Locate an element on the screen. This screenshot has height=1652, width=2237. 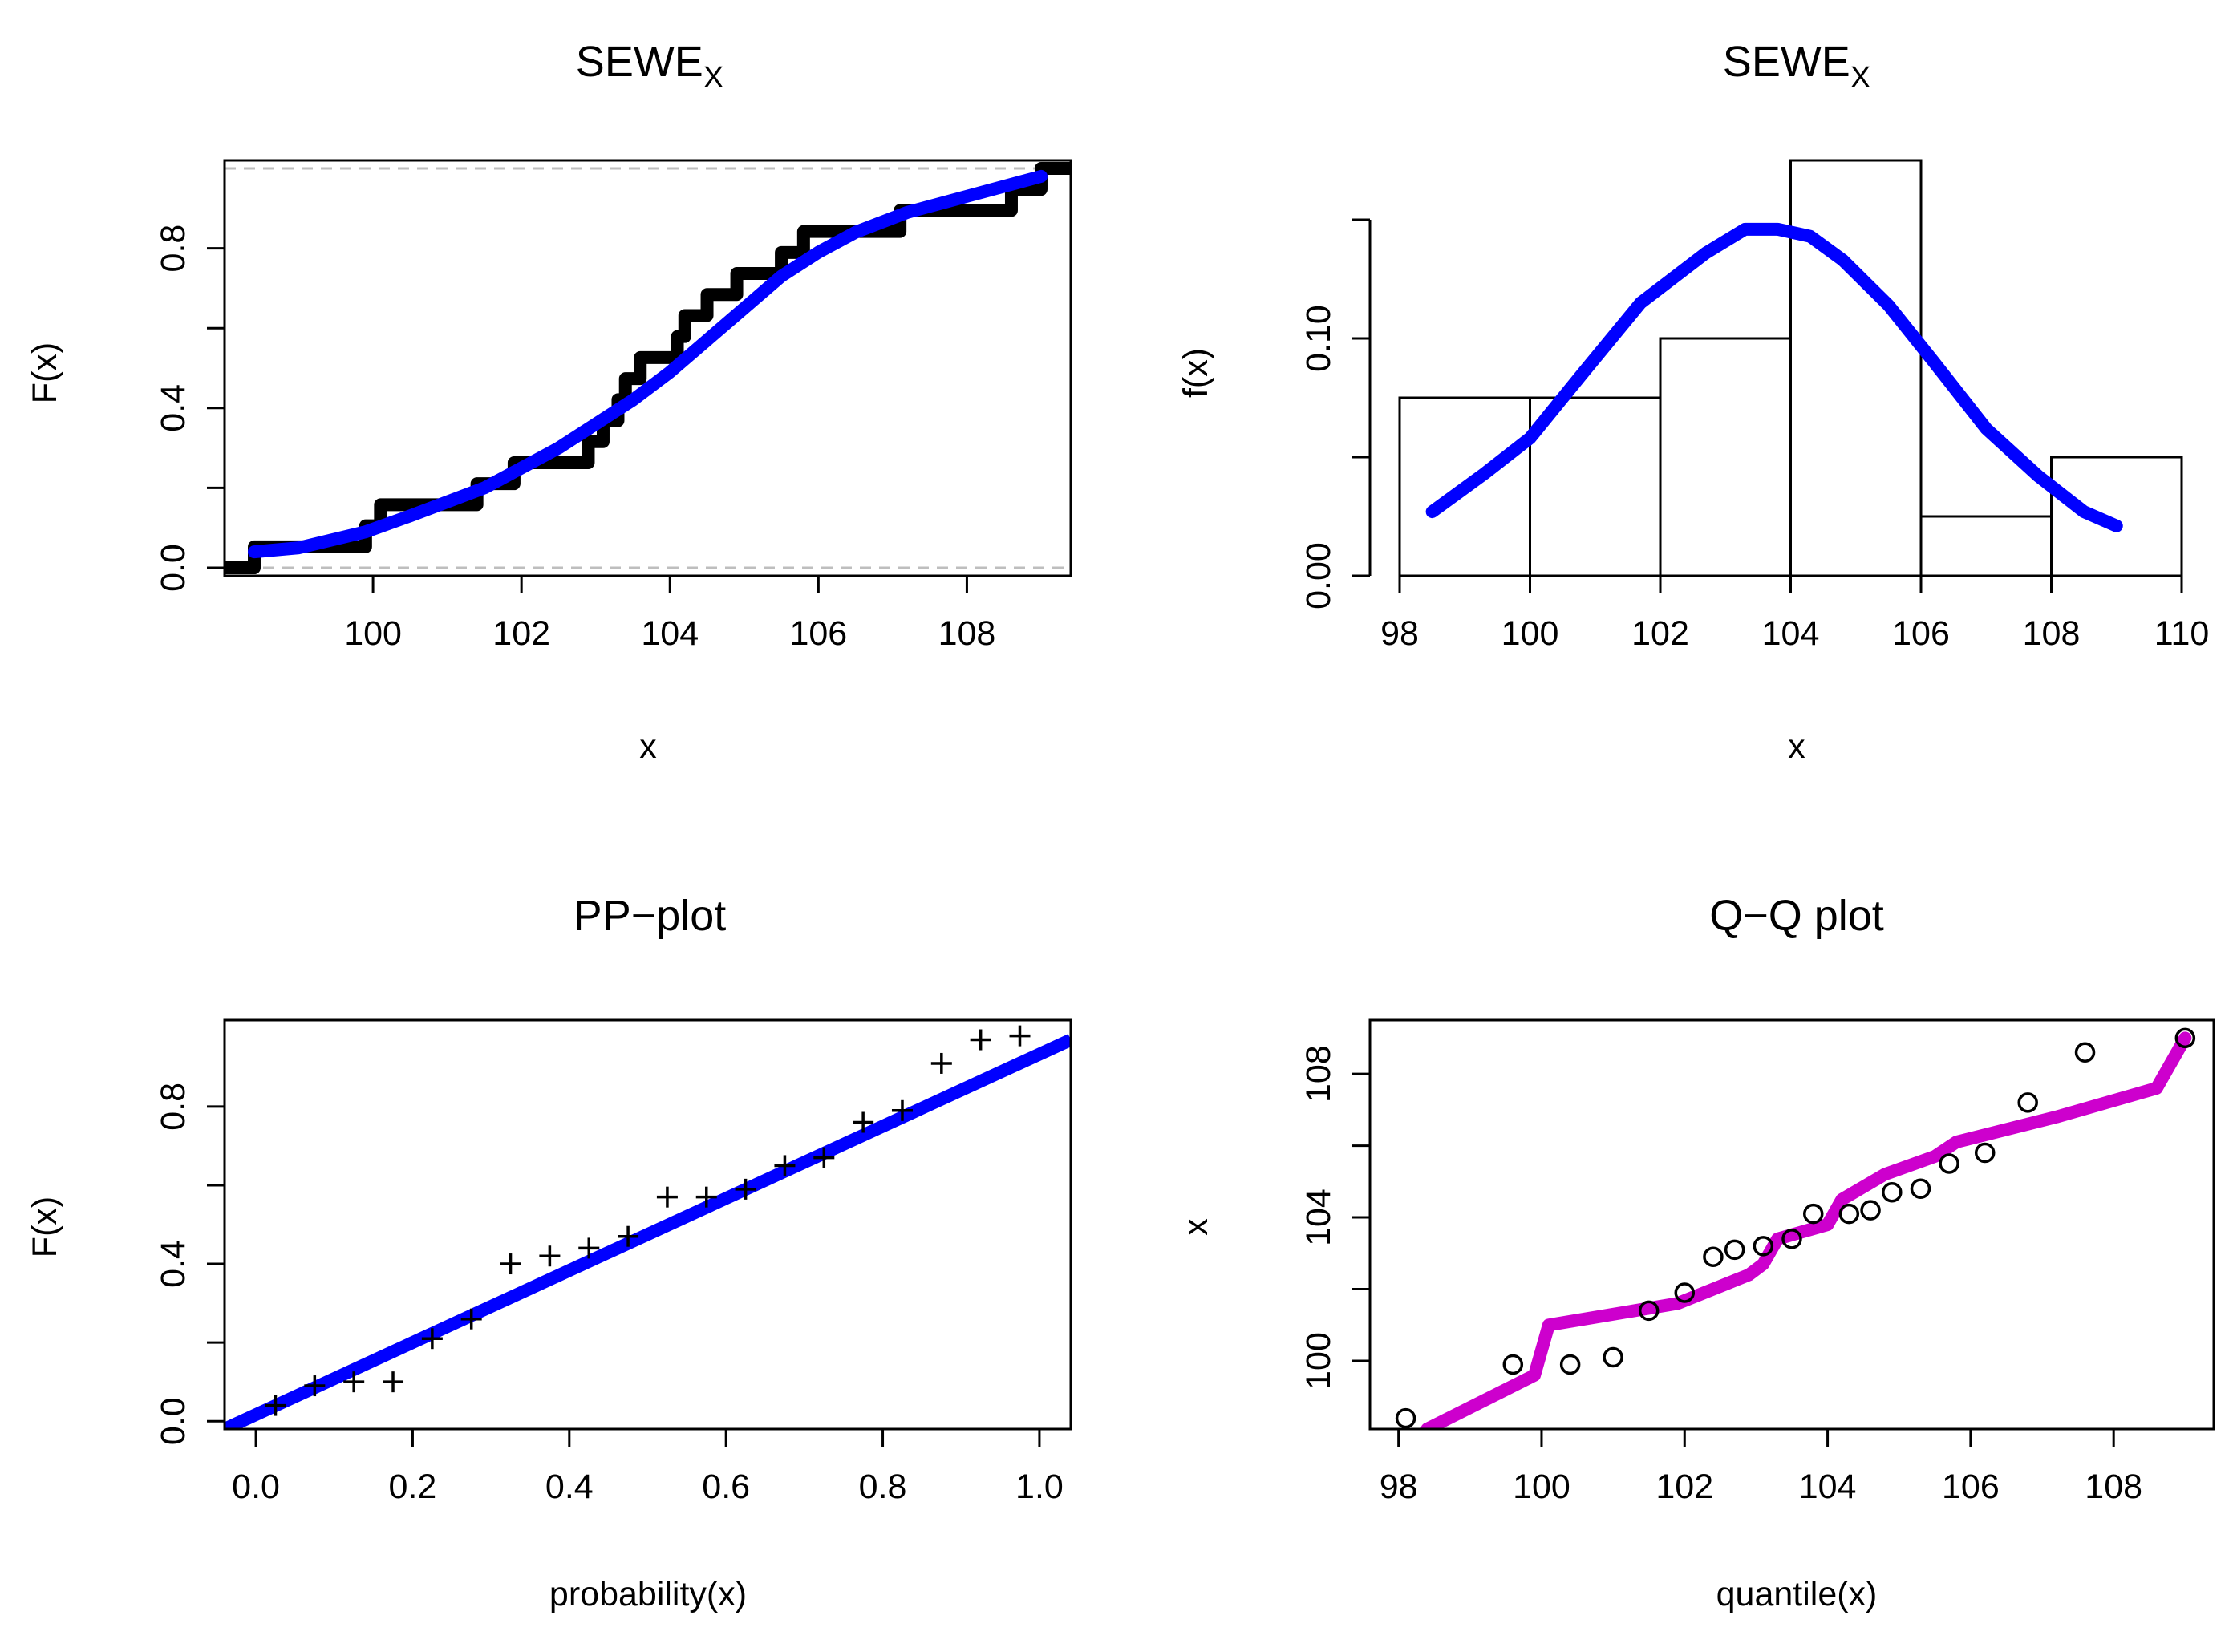
qq-plot-area: 98 100 102 104 106 108 100 104 108 is located at coordinates (1757, 1262).